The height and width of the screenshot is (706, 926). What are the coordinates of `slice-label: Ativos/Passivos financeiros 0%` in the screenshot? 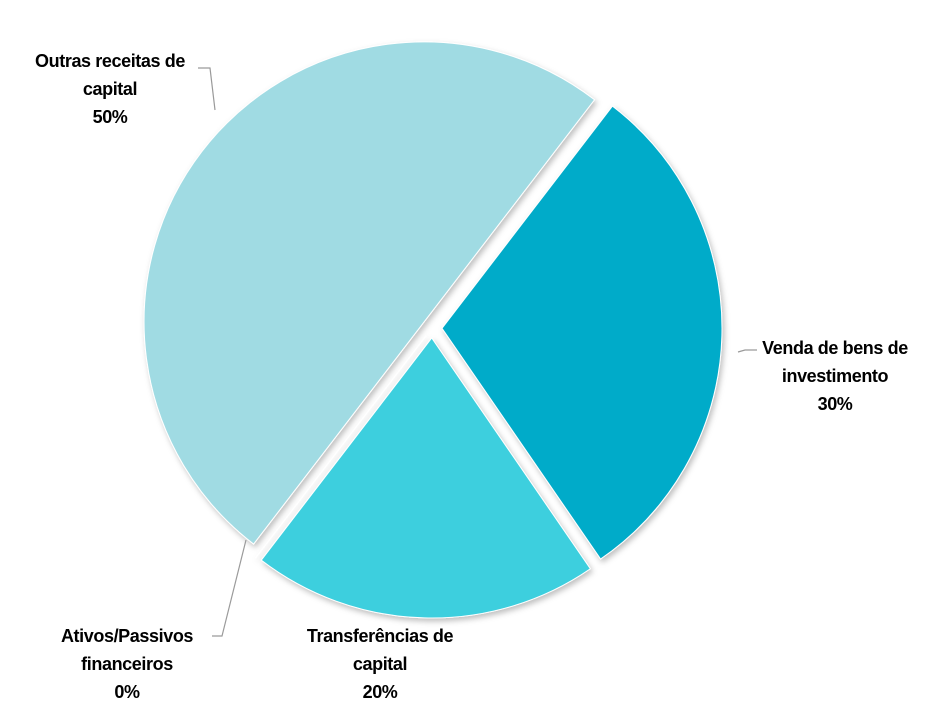 It's located at (127, 664).